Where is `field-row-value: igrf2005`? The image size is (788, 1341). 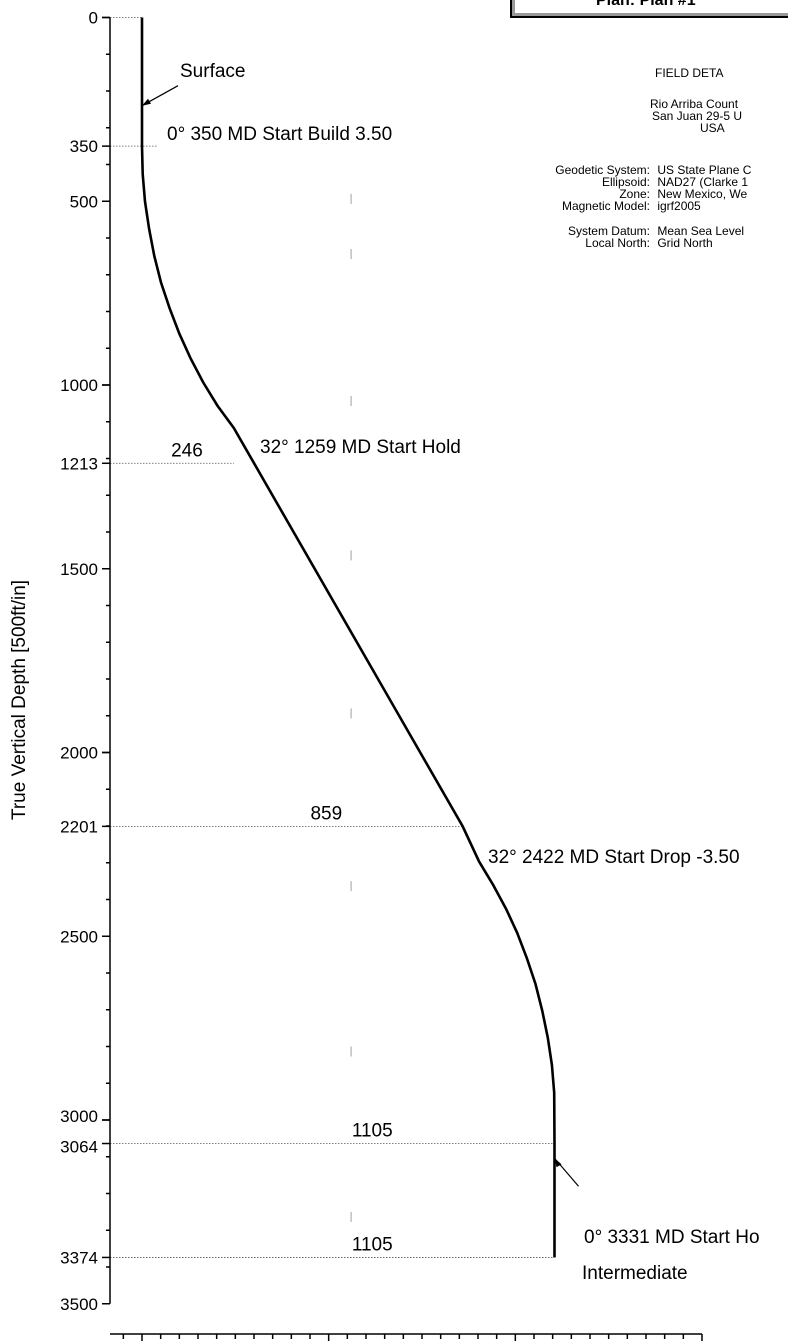 field-row-value: igrf2005 is located at coordinates (679, 206).